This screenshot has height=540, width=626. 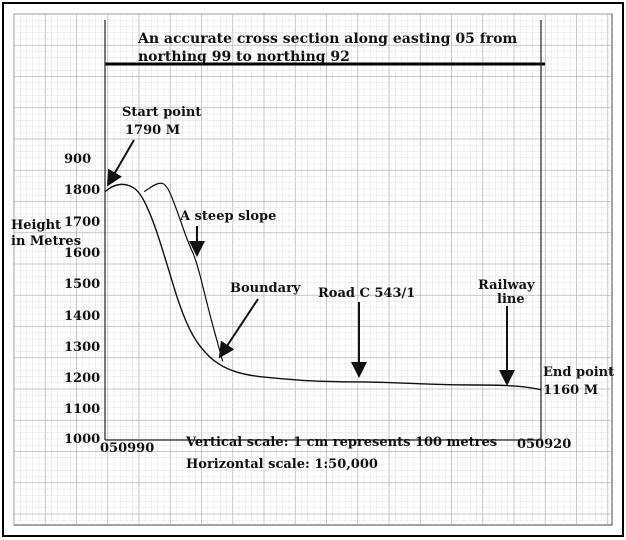 What do you see at coordinates (36, 225) in the screenshot?
I see `y-axis-label-line-1: Height` at bounding box center [36, 225].